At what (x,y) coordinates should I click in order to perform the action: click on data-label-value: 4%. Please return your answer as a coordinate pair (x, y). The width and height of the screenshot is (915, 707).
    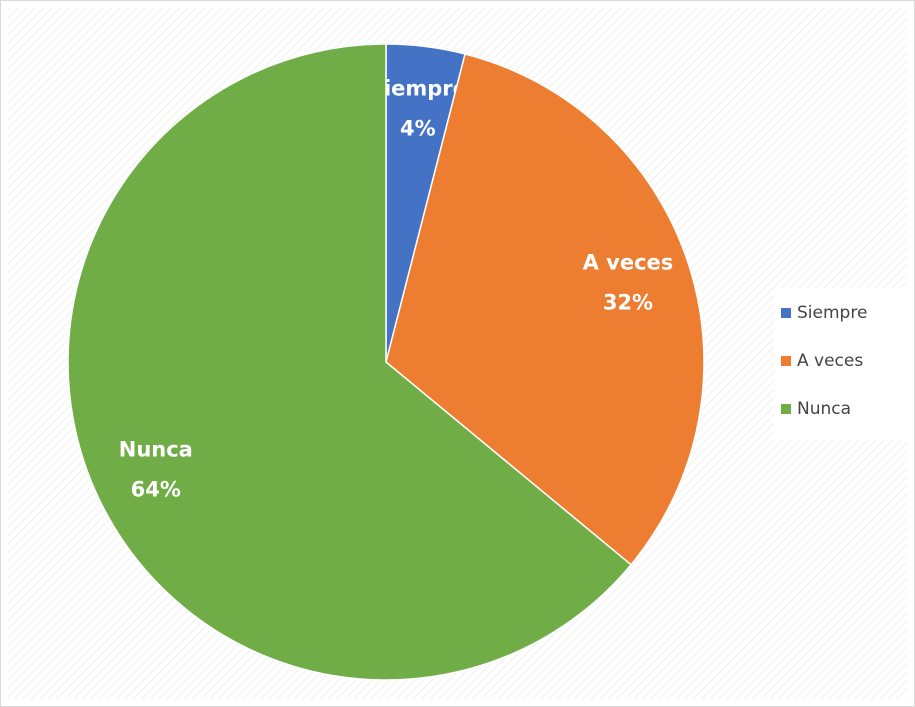
    Looking at the image, I should click on (418, 129).